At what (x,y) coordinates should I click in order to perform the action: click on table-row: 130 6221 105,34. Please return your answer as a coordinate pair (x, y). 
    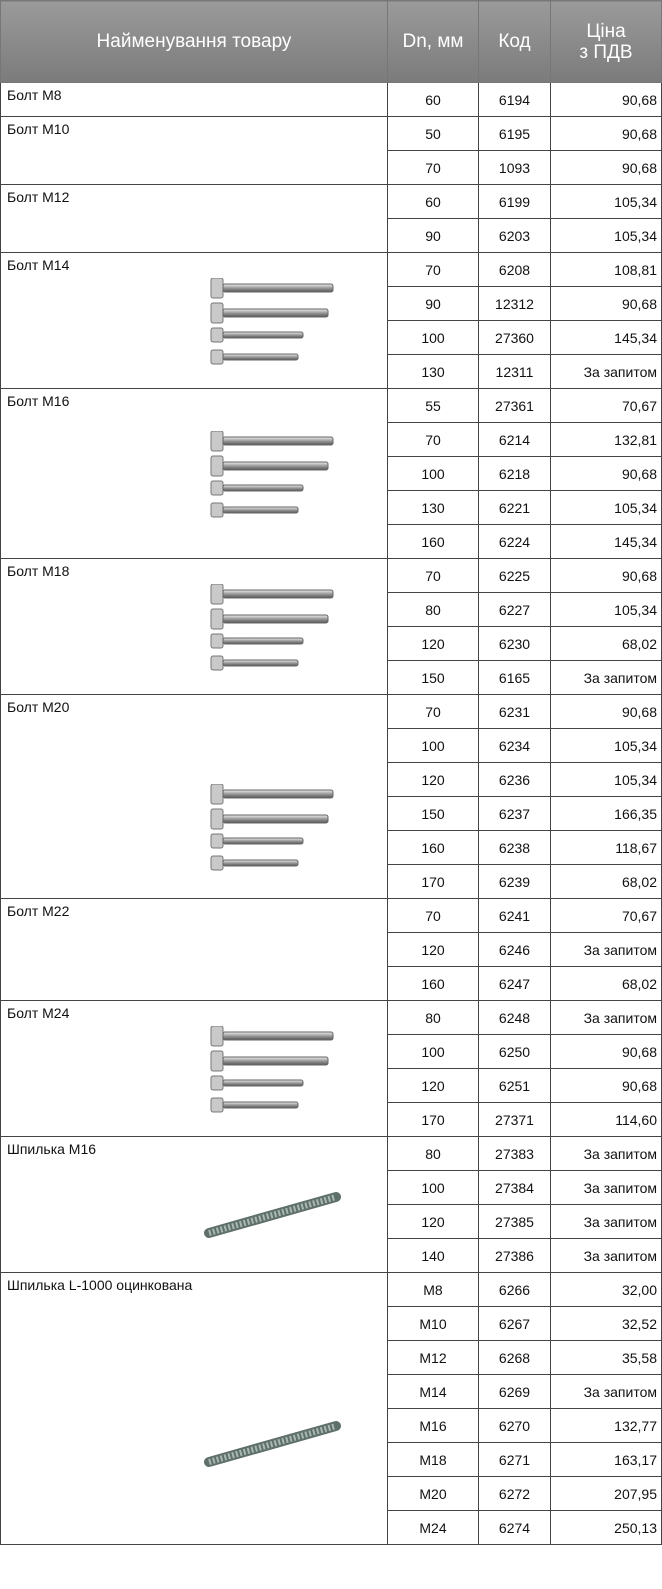
    Looking at the image, I should click on (331, 507).